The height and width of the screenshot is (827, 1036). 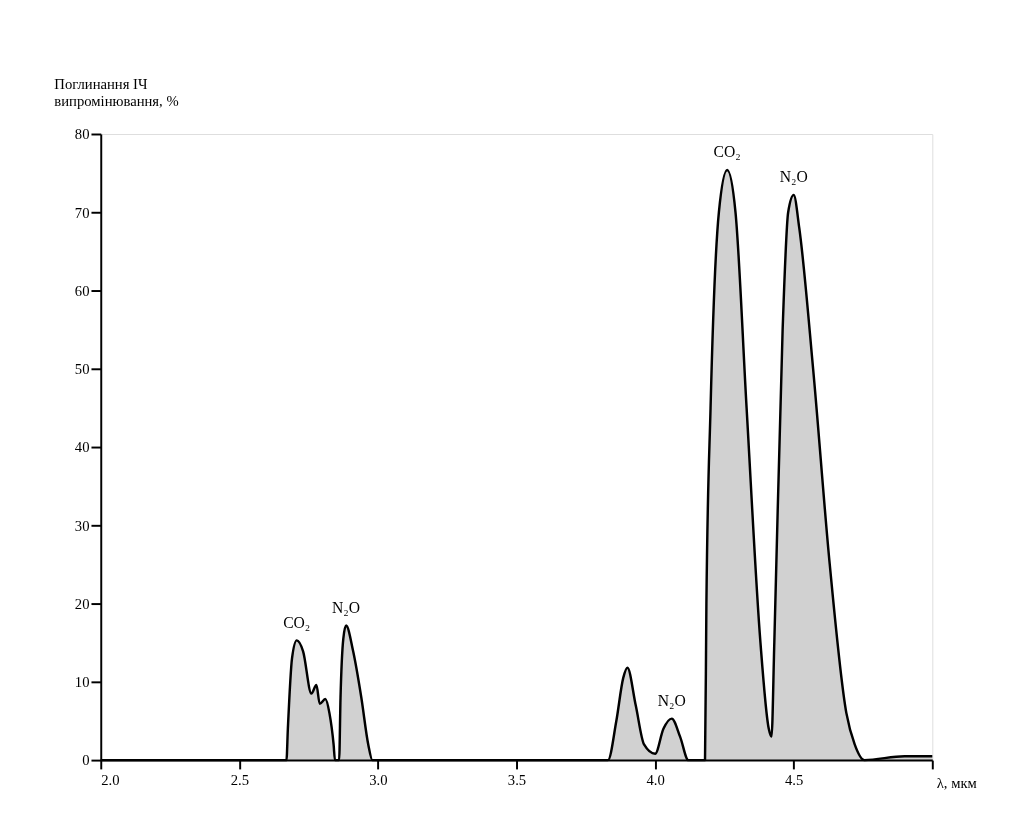 What do you see at coordinates (82, 603) in the screenshot?
I see `y-tick-label: 20` at bounding box center [82, 603].